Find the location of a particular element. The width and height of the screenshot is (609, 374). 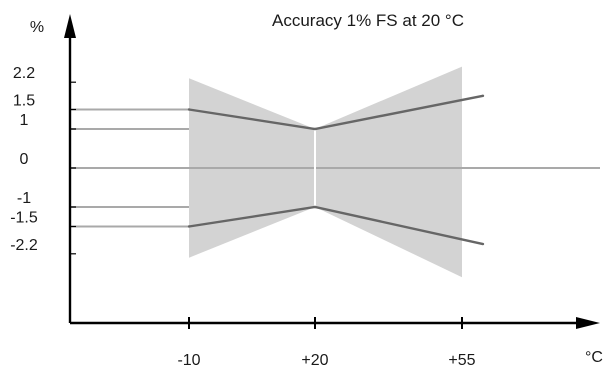

y-tick-label: -2.2 is located at coordinates (24, 245).